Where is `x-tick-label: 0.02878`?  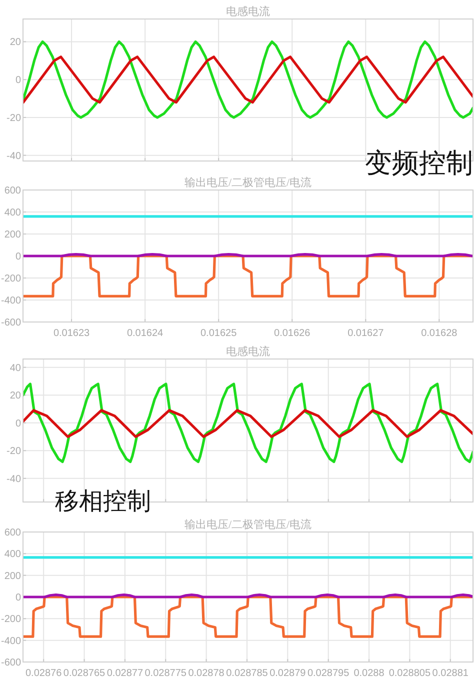 x-tick-label: 0.02878 is located at coordinates (206, 673).